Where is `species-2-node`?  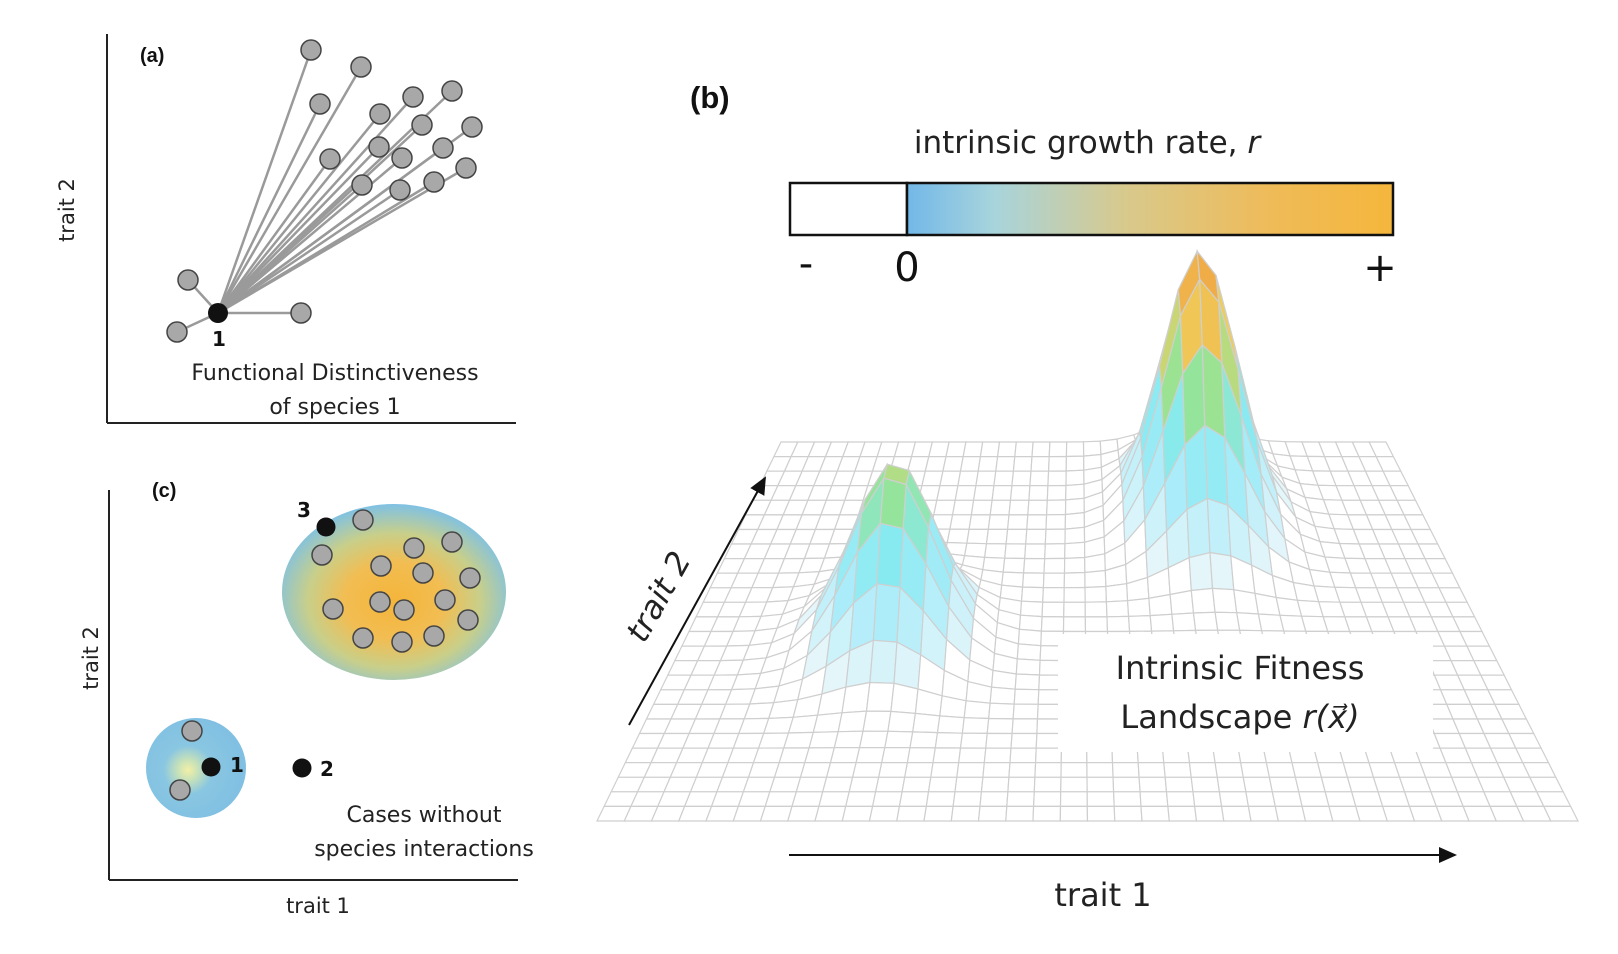 species-2-node is located at coordinates (302, 768).